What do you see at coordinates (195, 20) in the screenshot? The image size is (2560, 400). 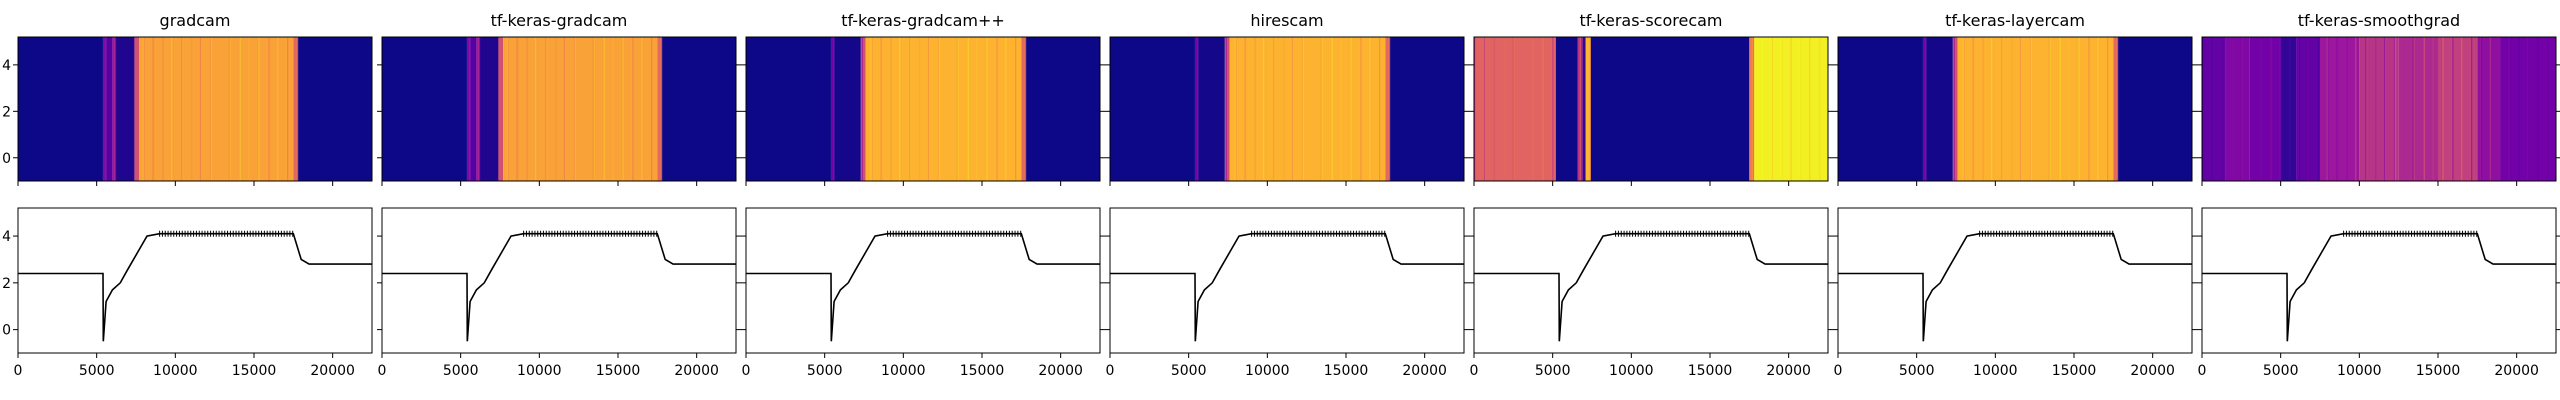 I see `subplot-title: gradcam` at bounding box center [195, 20].